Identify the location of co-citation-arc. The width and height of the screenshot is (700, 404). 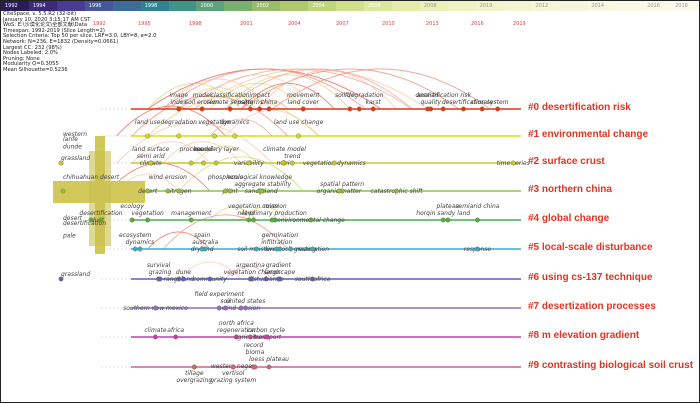
(264, 89).